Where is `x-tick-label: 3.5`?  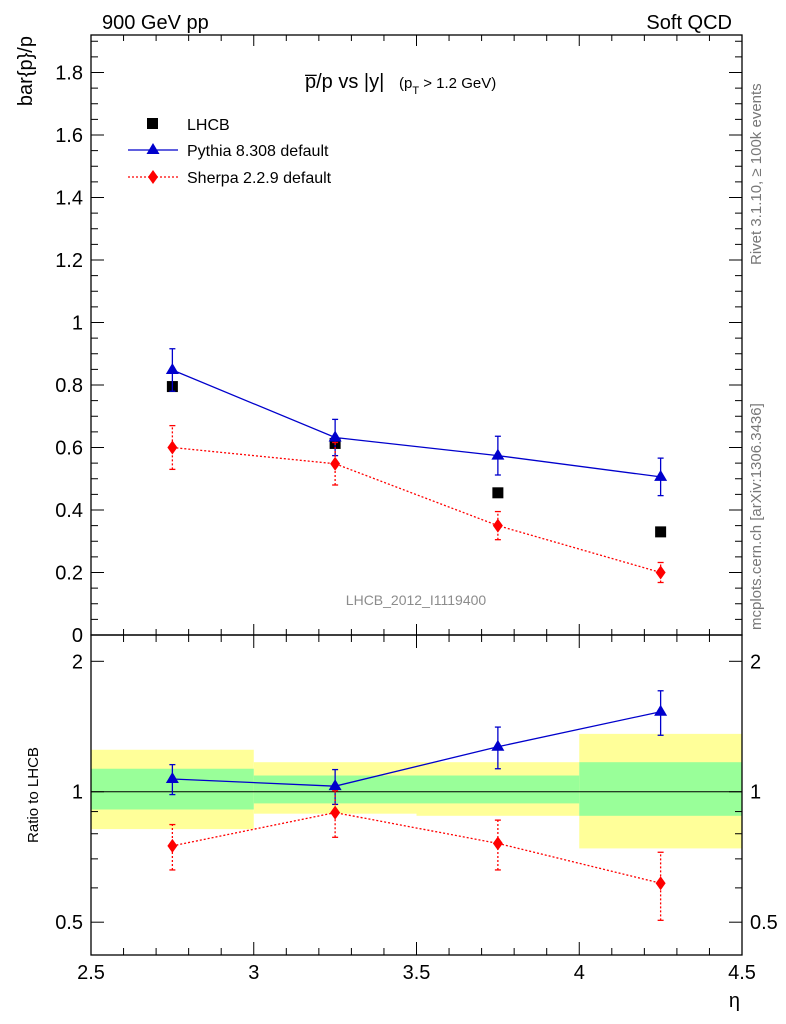 x-tick-label: 3.5 is located at coordinates (417, 973).